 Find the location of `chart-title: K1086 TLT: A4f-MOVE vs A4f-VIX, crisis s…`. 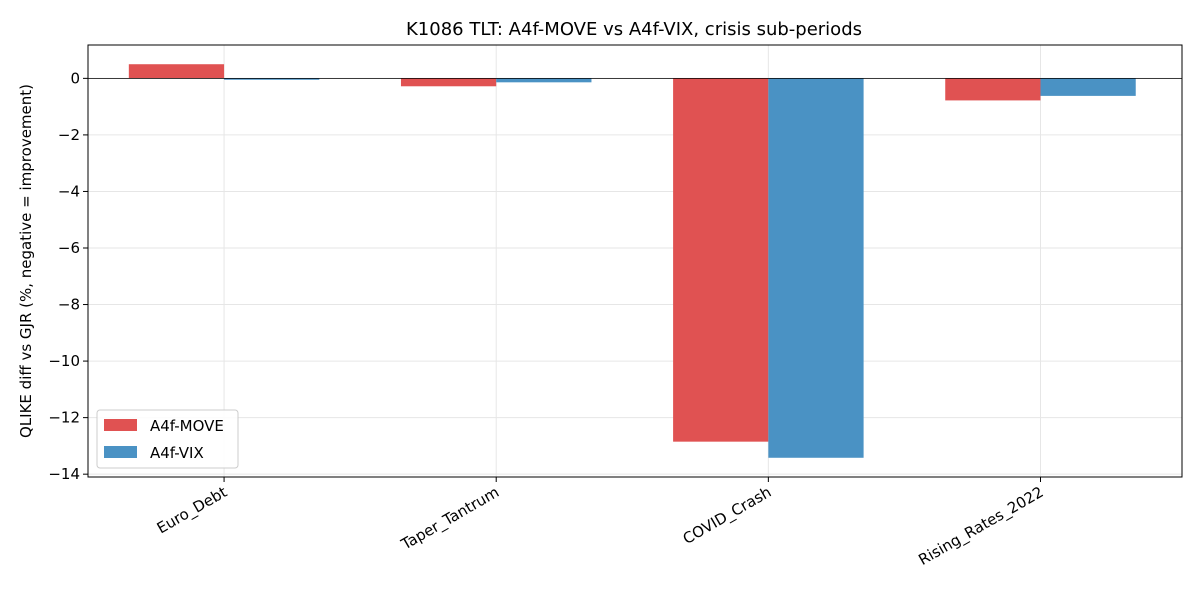

chart-title: K1086 TLT: A4f-MOVE vs A4f-VIX, crisis s… is located at coordinates (634, 29).